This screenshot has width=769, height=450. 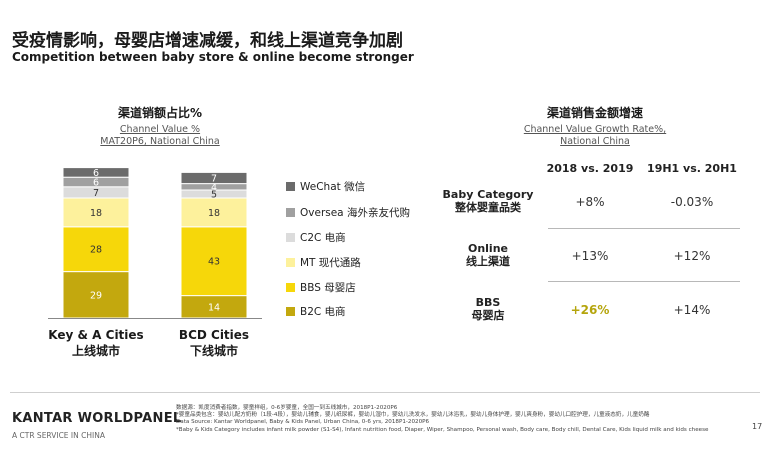 I want to click on x-tick-label: Key & A Cities, so click(x=95, y=335).